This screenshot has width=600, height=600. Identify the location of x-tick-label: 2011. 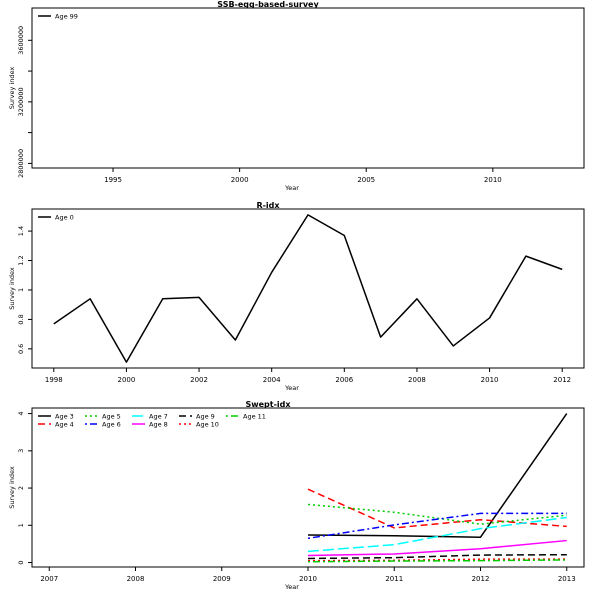
(394, 579).